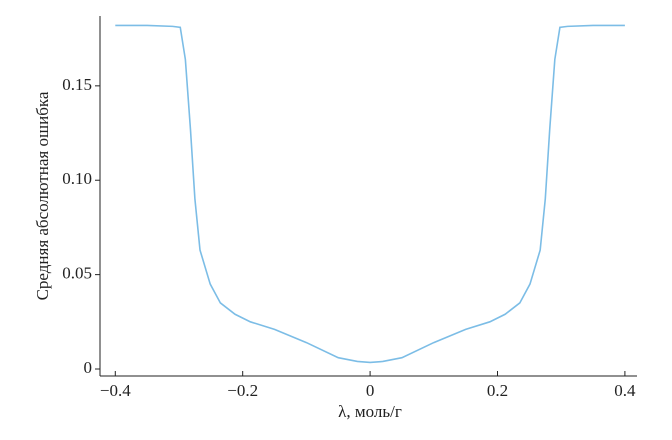  I want to click on x-tick-label: 0, so click(370, 390).